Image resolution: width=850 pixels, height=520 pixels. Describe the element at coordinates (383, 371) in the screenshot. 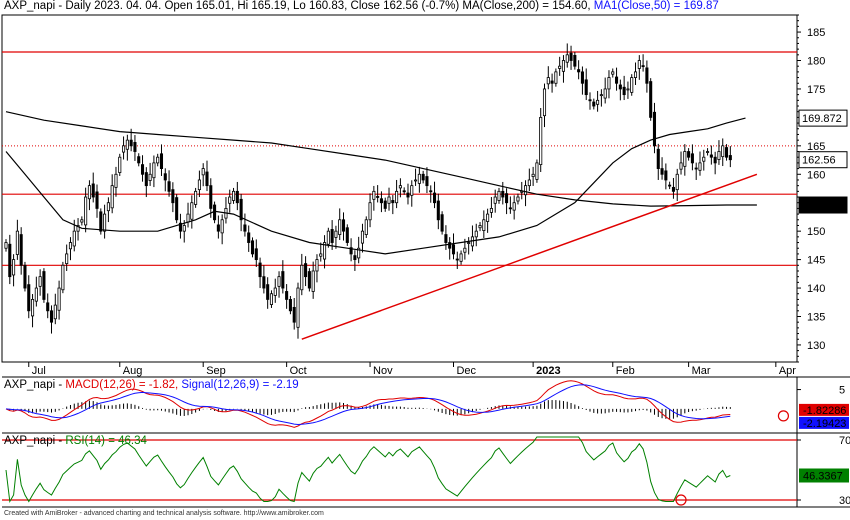

I see `x-axis-tick-label: Nov` at that location.